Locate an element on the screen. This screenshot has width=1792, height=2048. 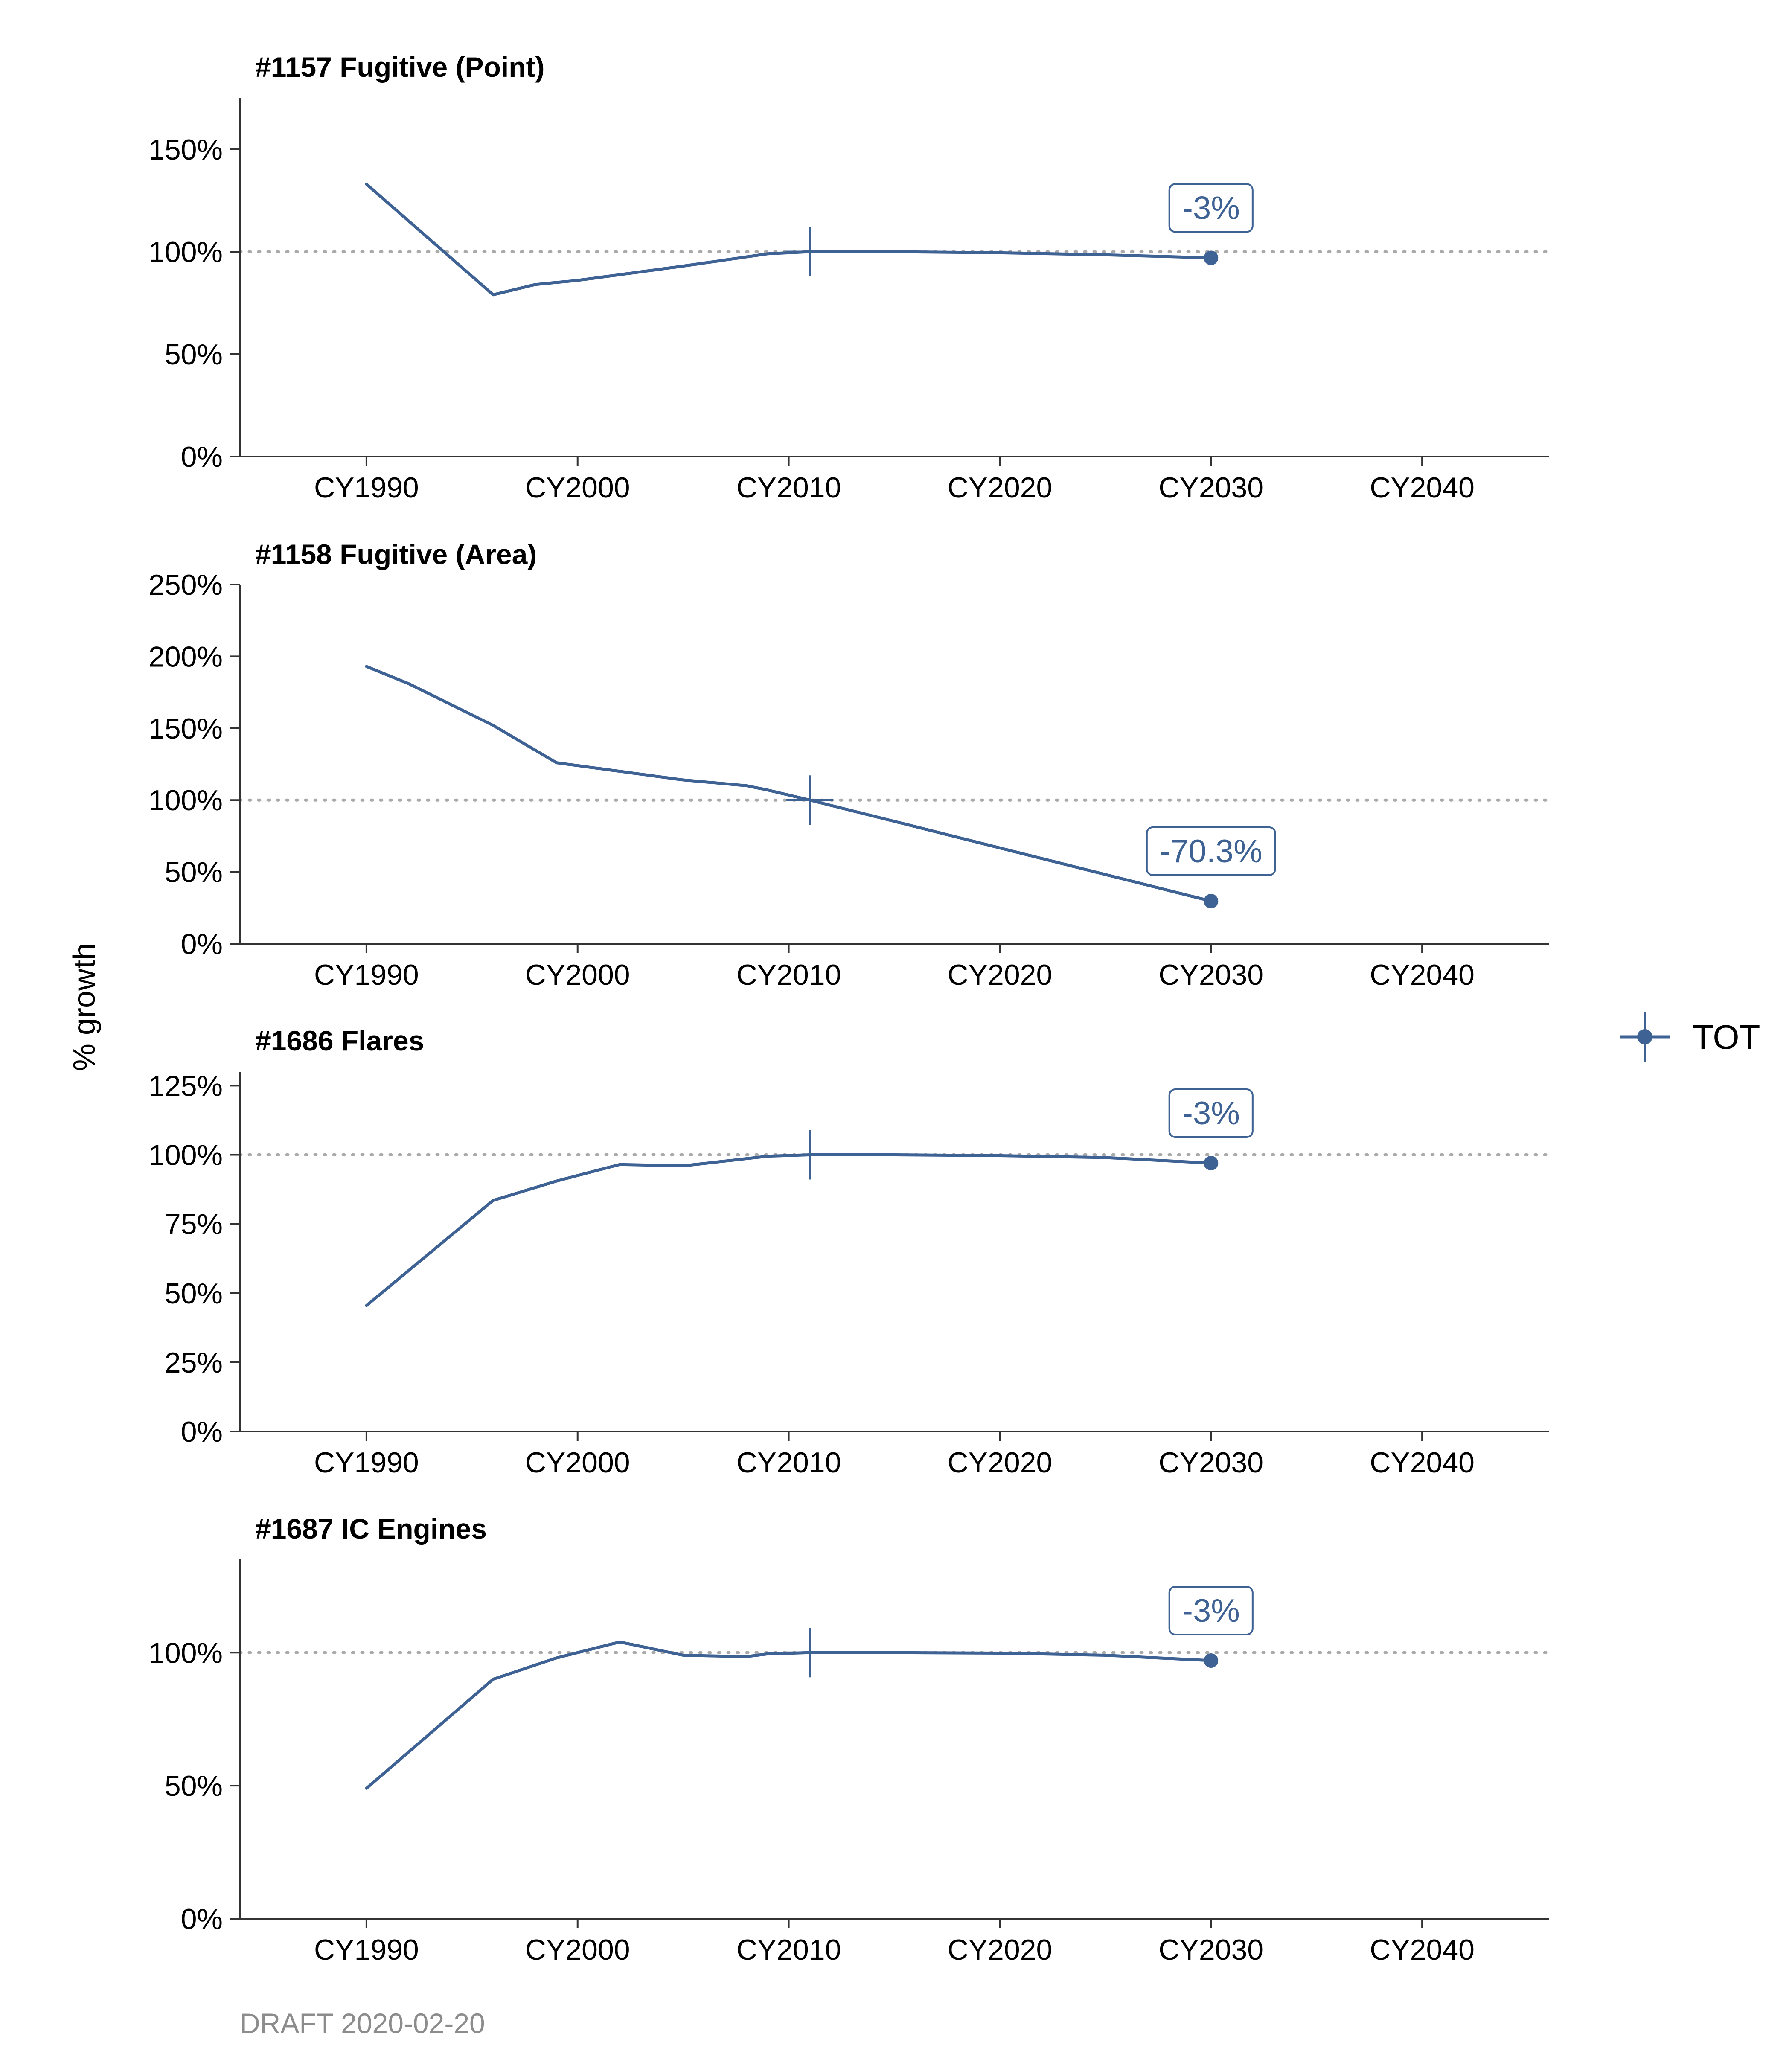
change-callout-label: -70.3% is located at coordinates (1211, 851).